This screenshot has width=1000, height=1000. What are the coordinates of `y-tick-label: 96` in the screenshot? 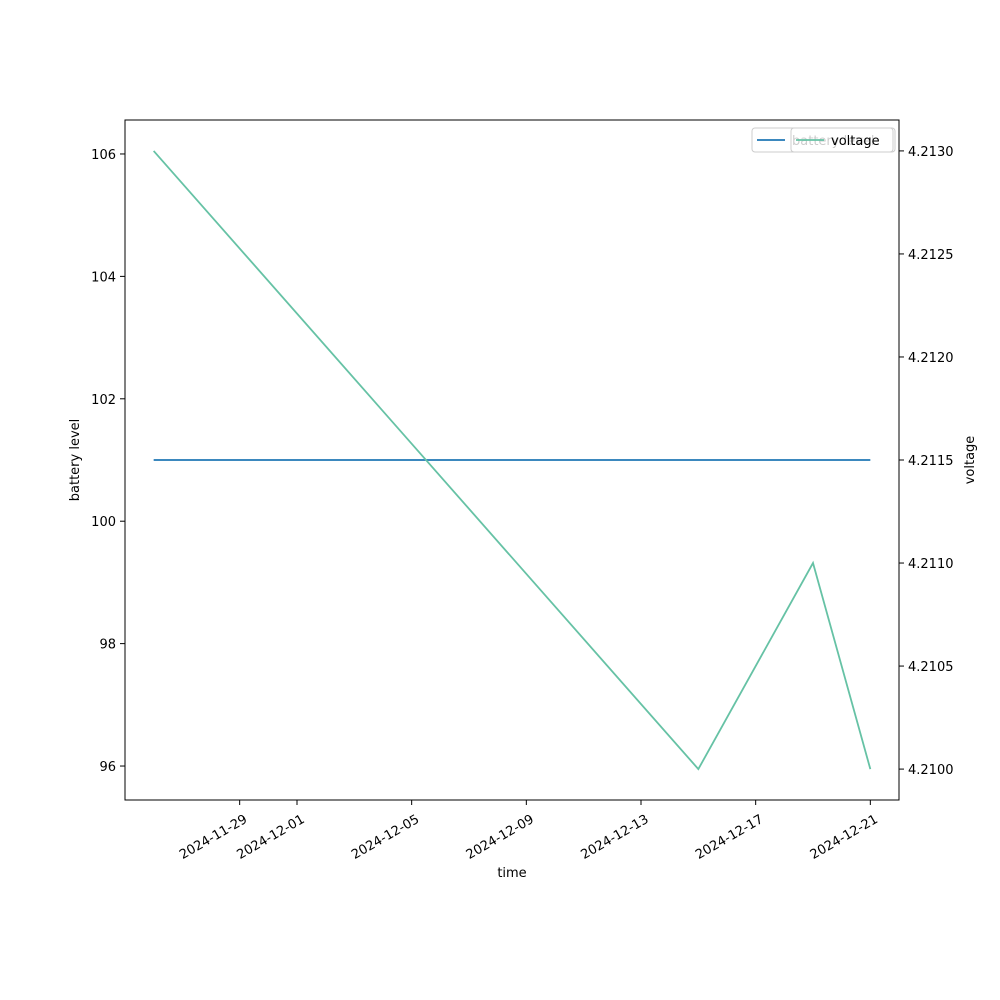 It's located at (107, 767).